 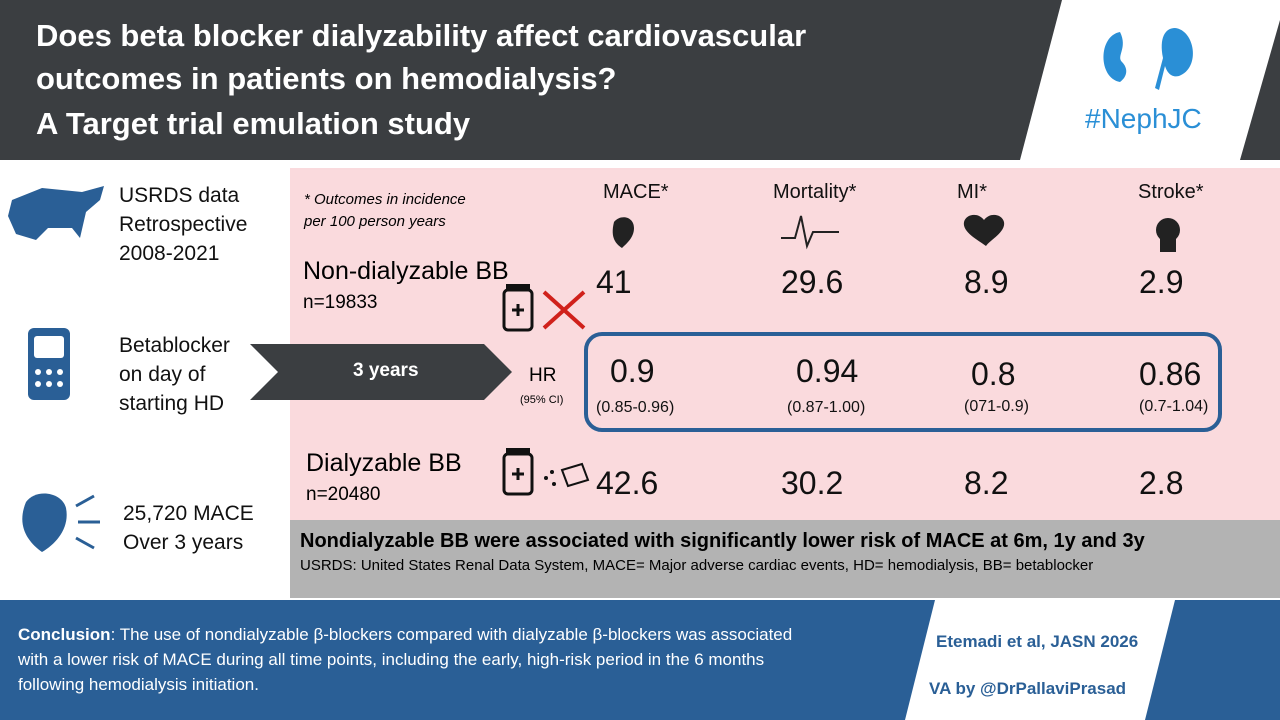 I want to click on column-icons, so click(x=896, y=233).